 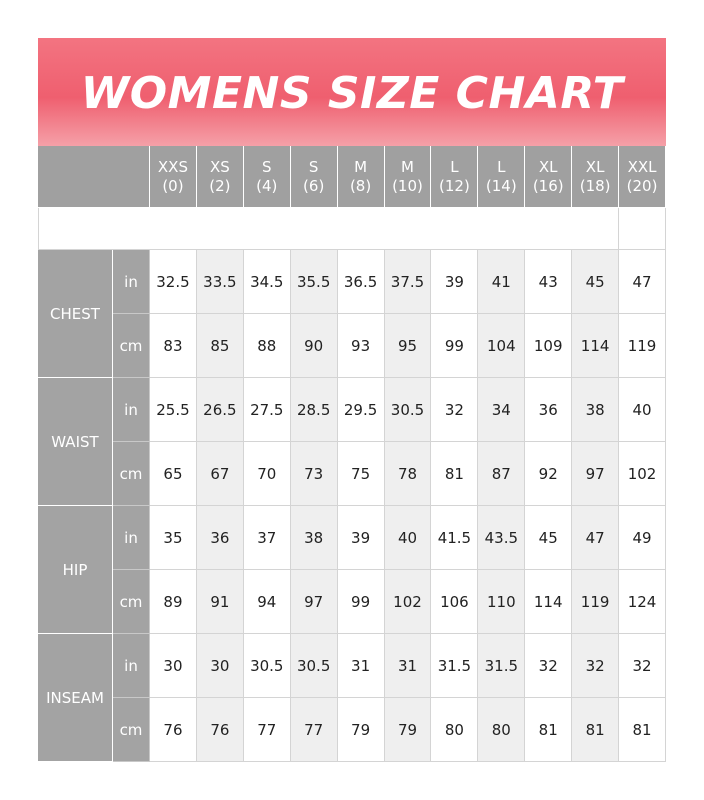 I want to click on value: 38, so click(x=314, y=537).